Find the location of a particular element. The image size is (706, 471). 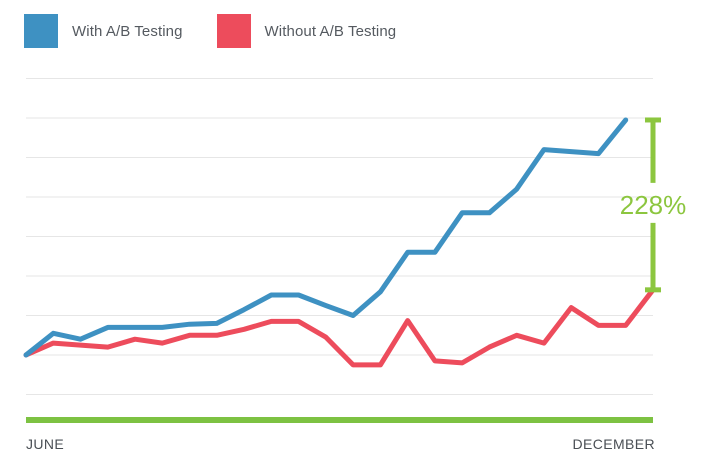

annotation-label: 228% is located at coordinates (653, 205).